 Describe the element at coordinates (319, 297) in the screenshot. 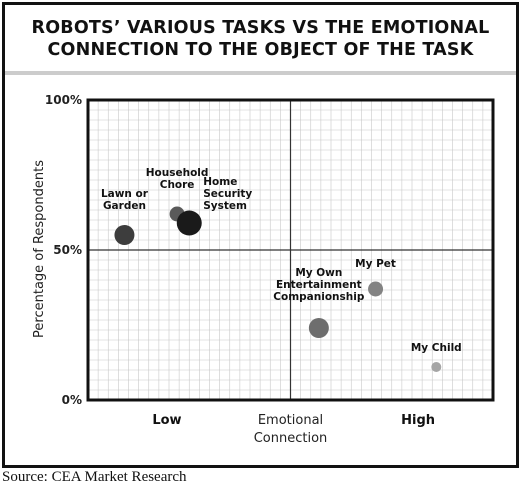

I see `data-point-label: Companionship` at that location.